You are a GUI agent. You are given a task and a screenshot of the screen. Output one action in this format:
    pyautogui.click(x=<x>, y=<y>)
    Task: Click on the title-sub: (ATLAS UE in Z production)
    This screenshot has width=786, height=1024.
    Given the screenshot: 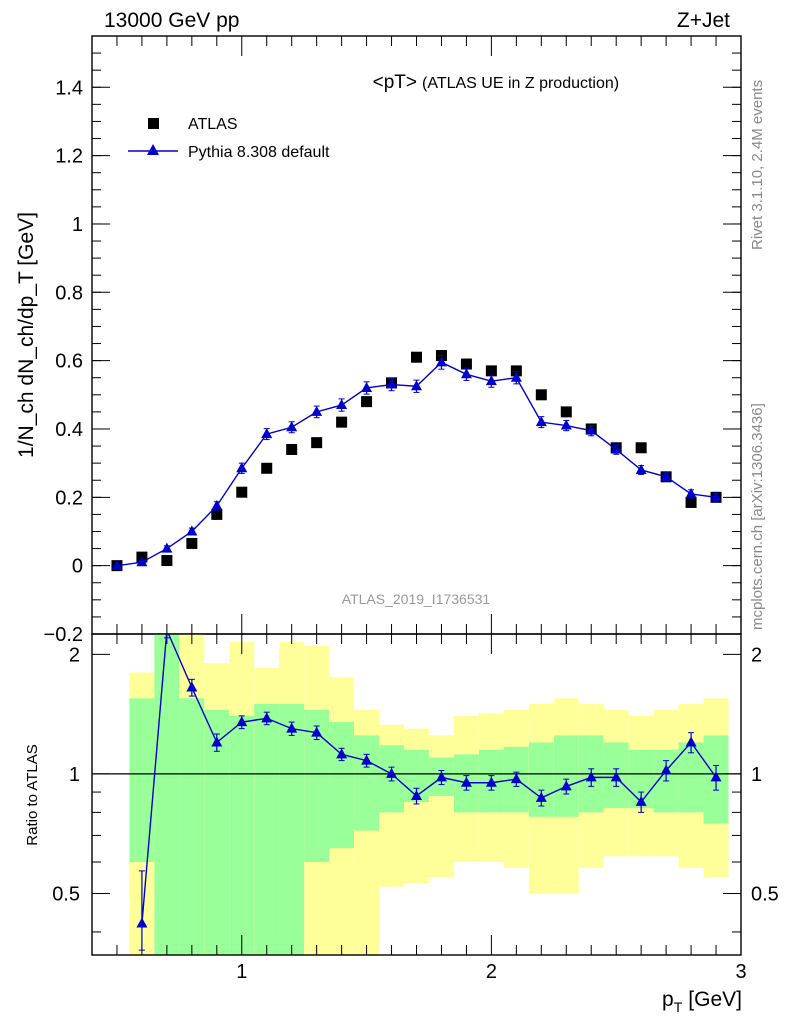 What is the action you would take?
    pyautogui.click(x=520, y=83)
    